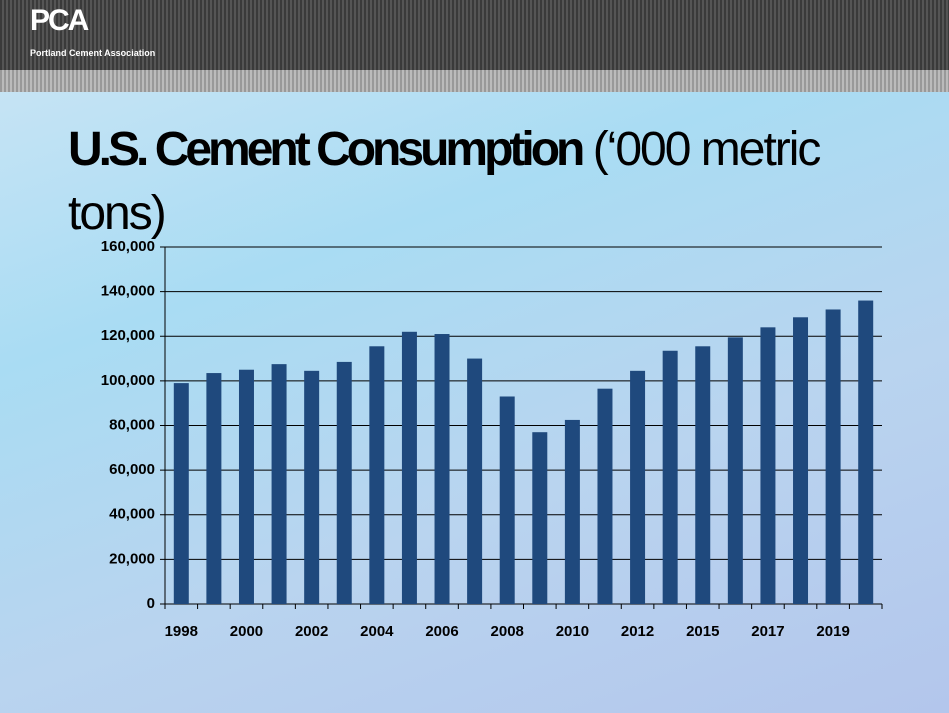 The width and height of the screenshot is (949, 713). Describe the element at coordinates (132, 424) in the screenshot. I see `y-tick-label: 80,000` at that location.